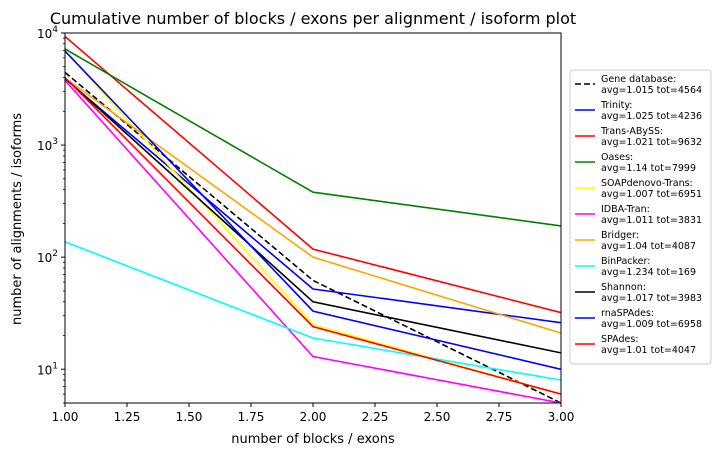 Image resolution: width=720 pixels, height=455 pixels. I want to click on x-tick-label: 1.75, so click(251, 417).